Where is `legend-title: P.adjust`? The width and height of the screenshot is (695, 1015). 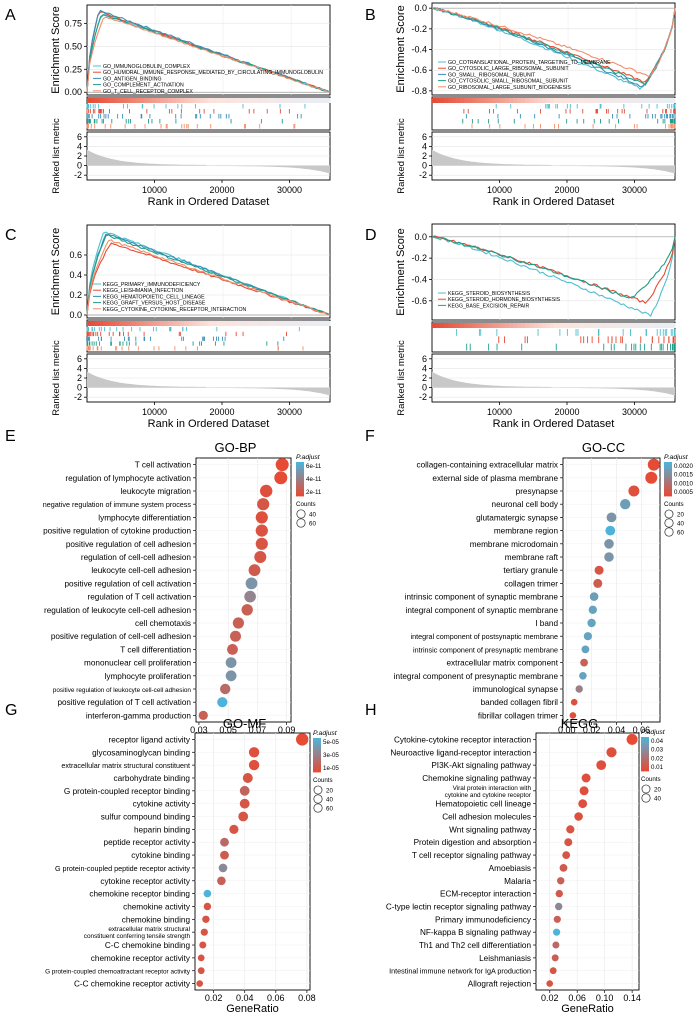
legend-title: P.adjust is located at coordinates (308, 457).